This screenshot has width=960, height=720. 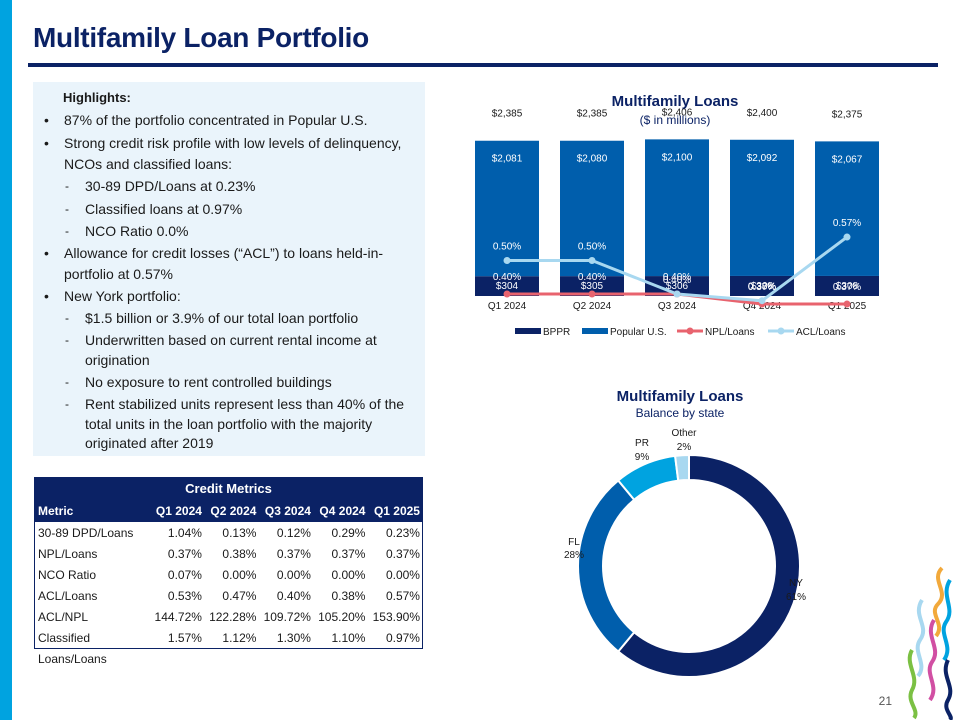 What do you see at coordinates (122, 296) in the screenshot?
I see `bullet-text: New York portfolio:` at bounding box center [122, 296].